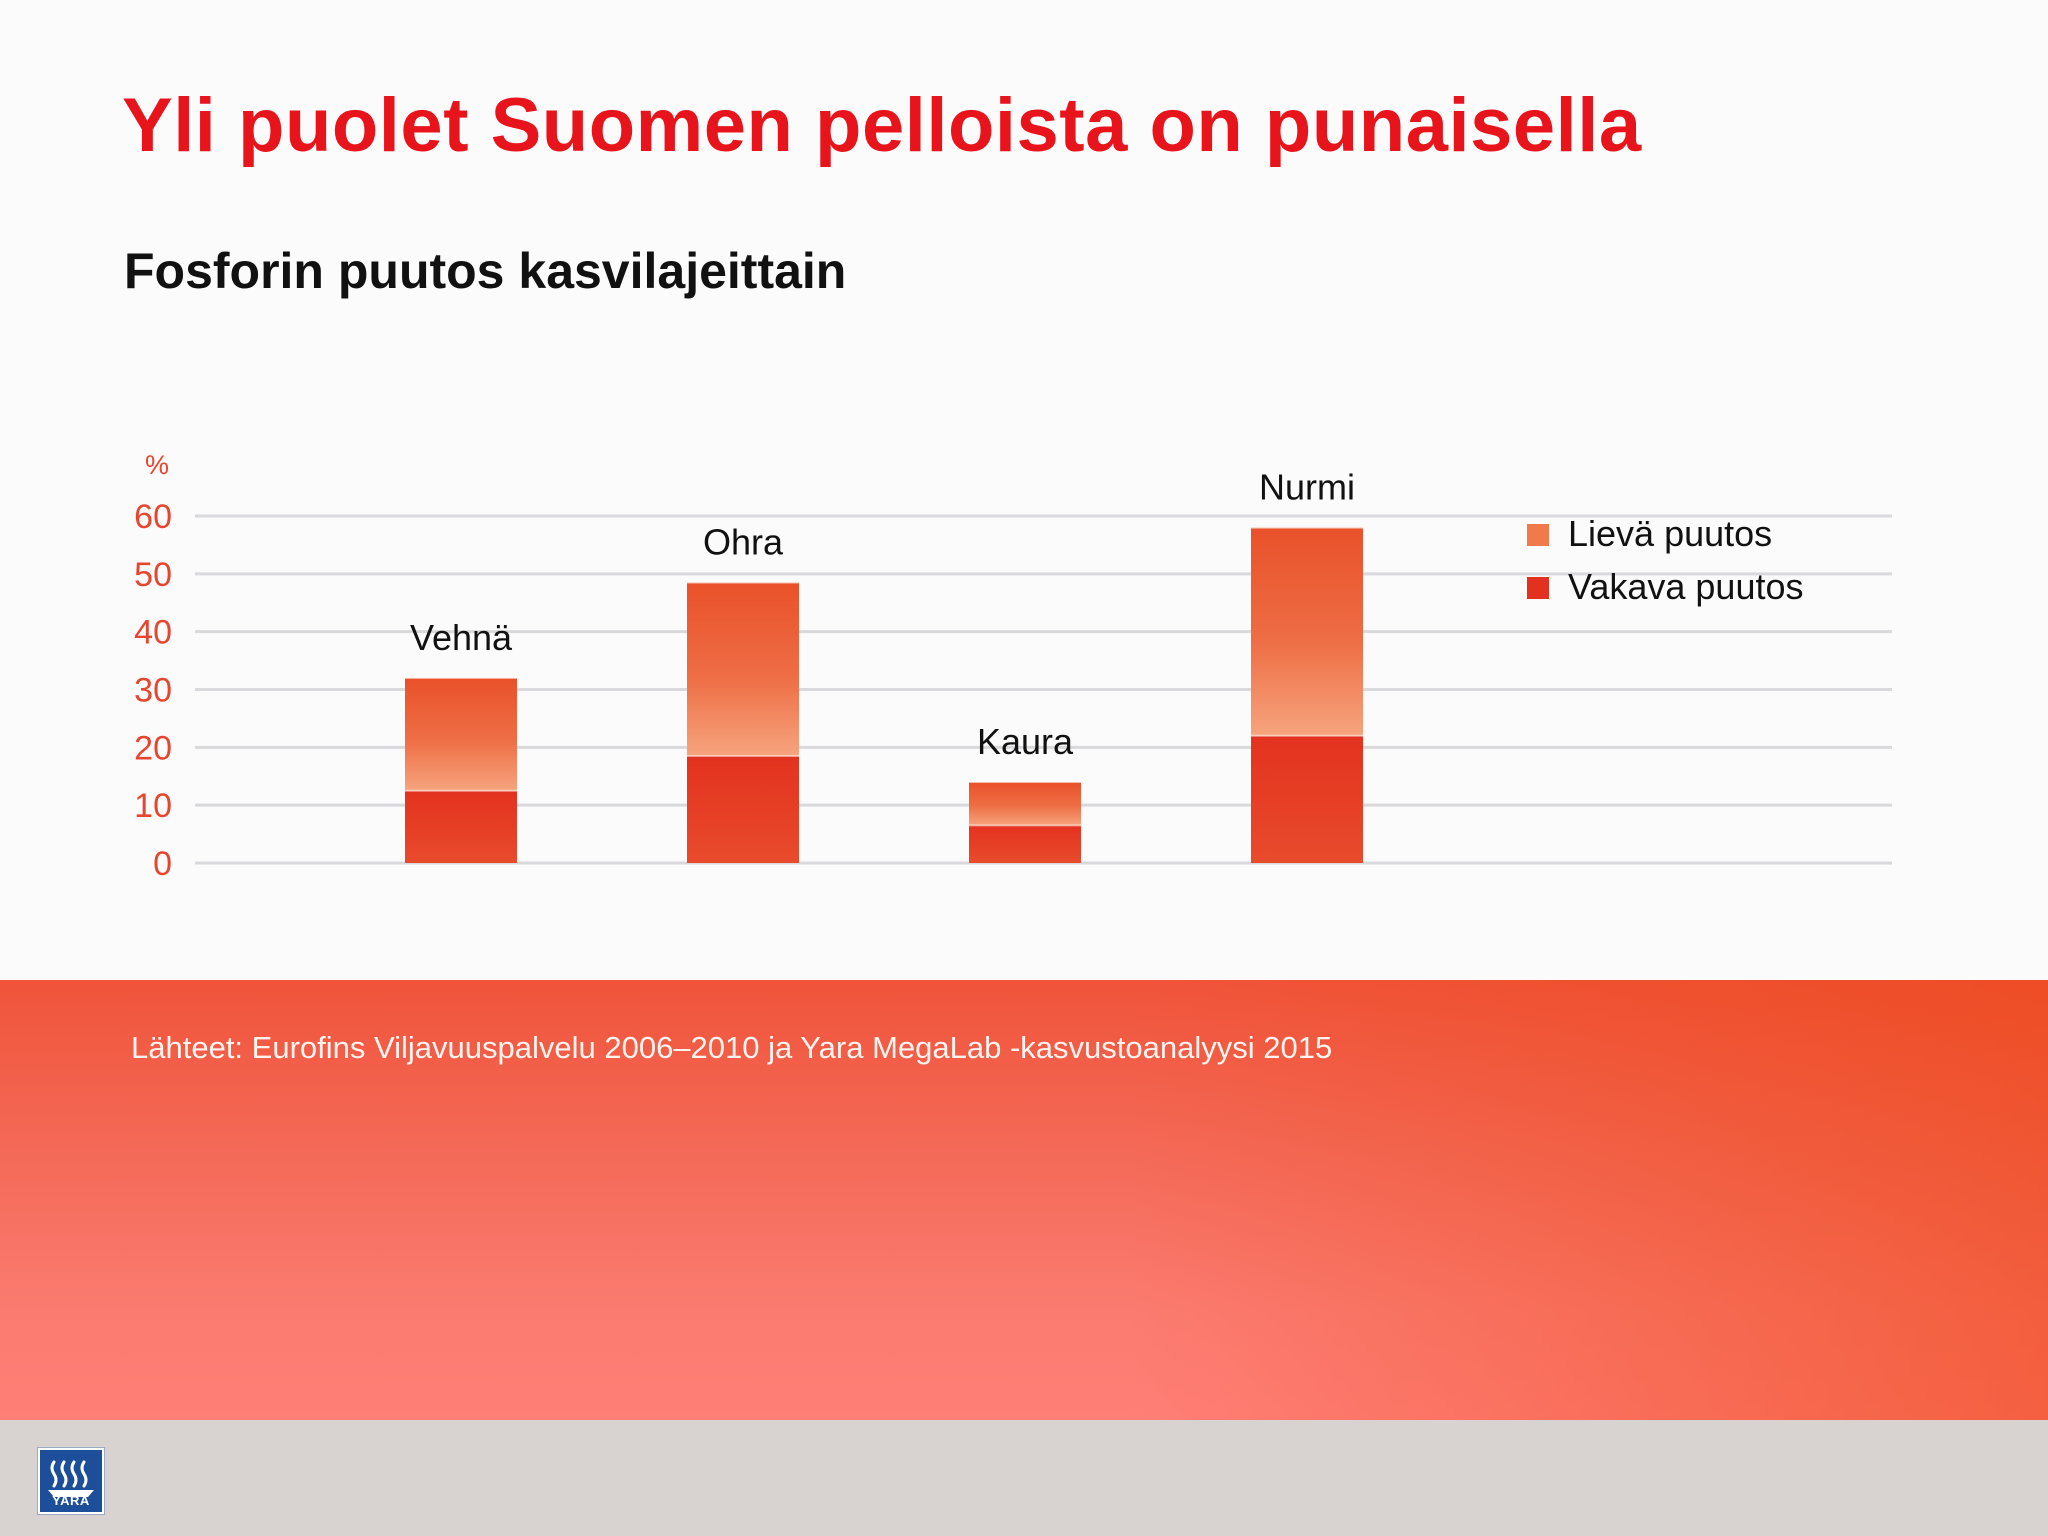  Describe the element at coordinates (1024, 1478) in the screenshot. I see `bottom-bar` at that location.